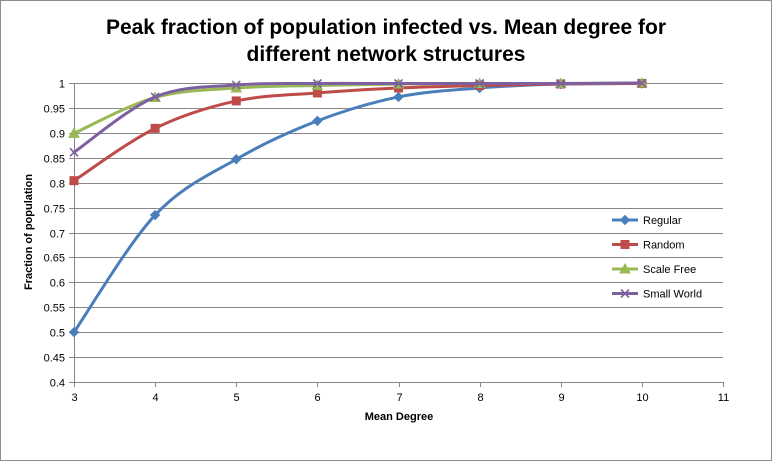 The height and width of the screenshot is (461, 772). I want to click on legend-entry: Regular, so click(647, 220).